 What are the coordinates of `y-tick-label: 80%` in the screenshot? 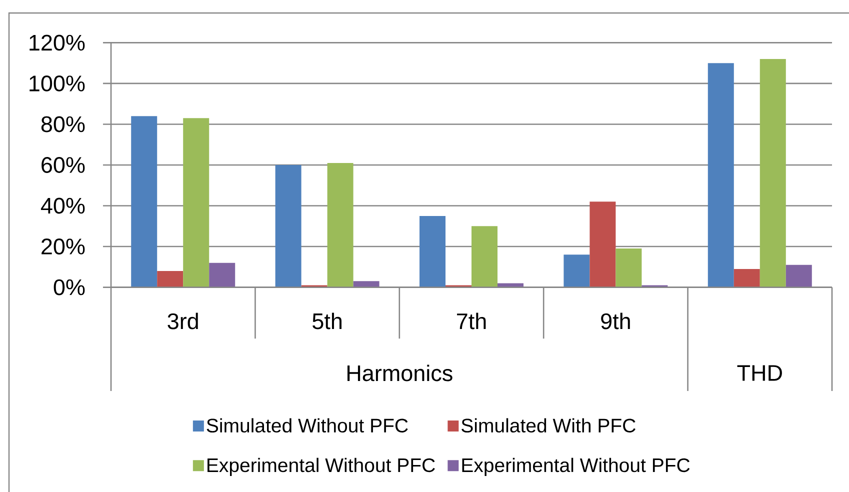 It's located at (63, 124).